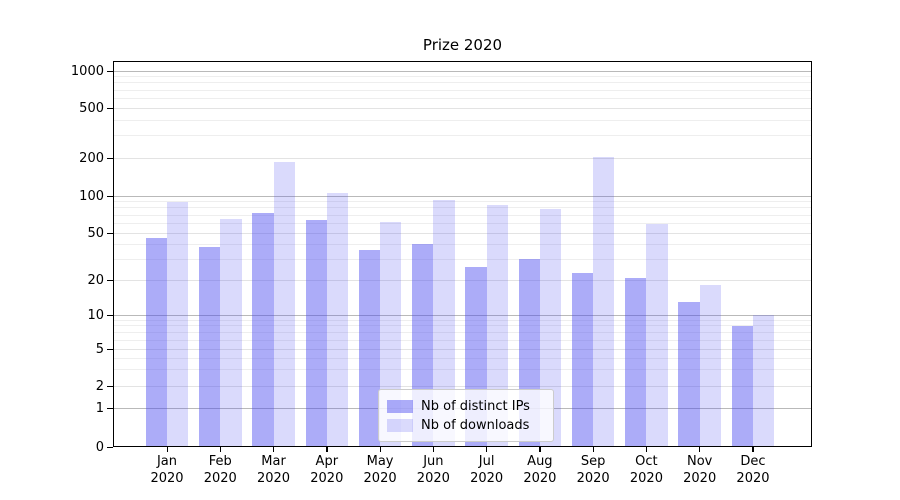  I want to click on y-tick-label-5: 5, so click(99, 349).